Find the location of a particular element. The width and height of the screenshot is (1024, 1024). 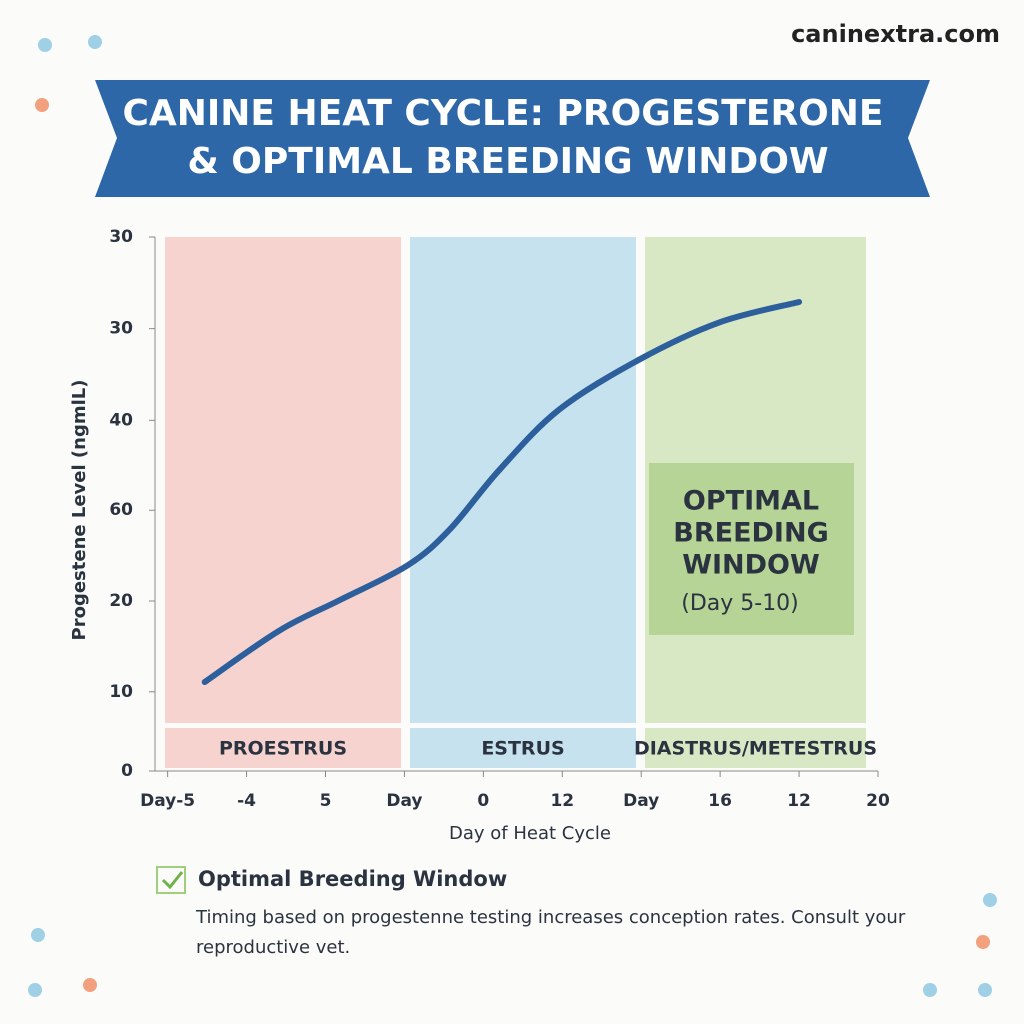

x-tick-label: -4 is located at coordinates (246, 801).